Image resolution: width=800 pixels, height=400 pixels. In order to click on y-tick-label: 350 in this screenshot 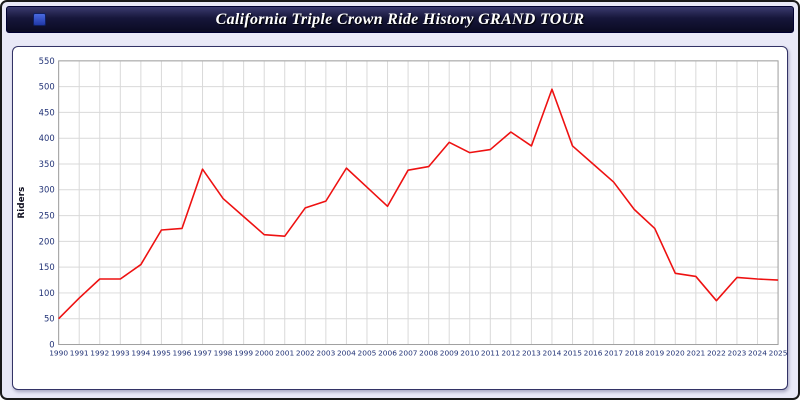, I will do `click(47, 164)`.